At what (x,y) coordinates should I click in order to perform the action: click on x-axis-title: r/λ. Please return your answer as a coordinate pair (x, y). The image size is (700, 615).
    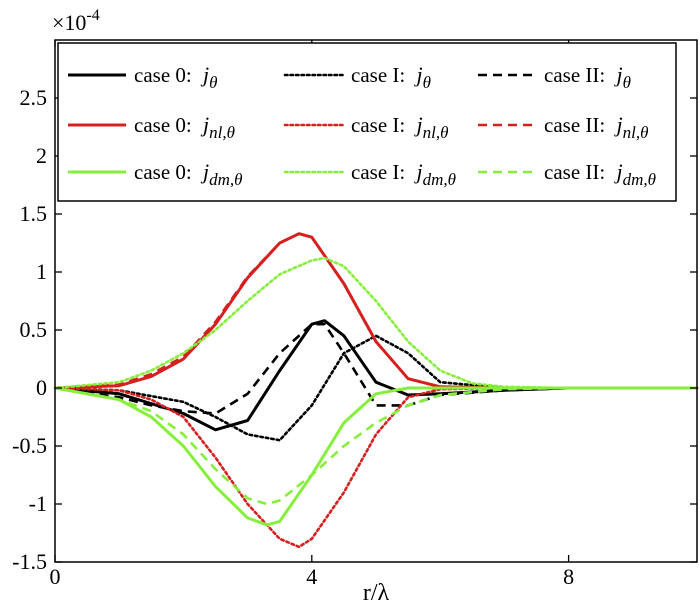
    Looking at the image, I should click on (376, 593).